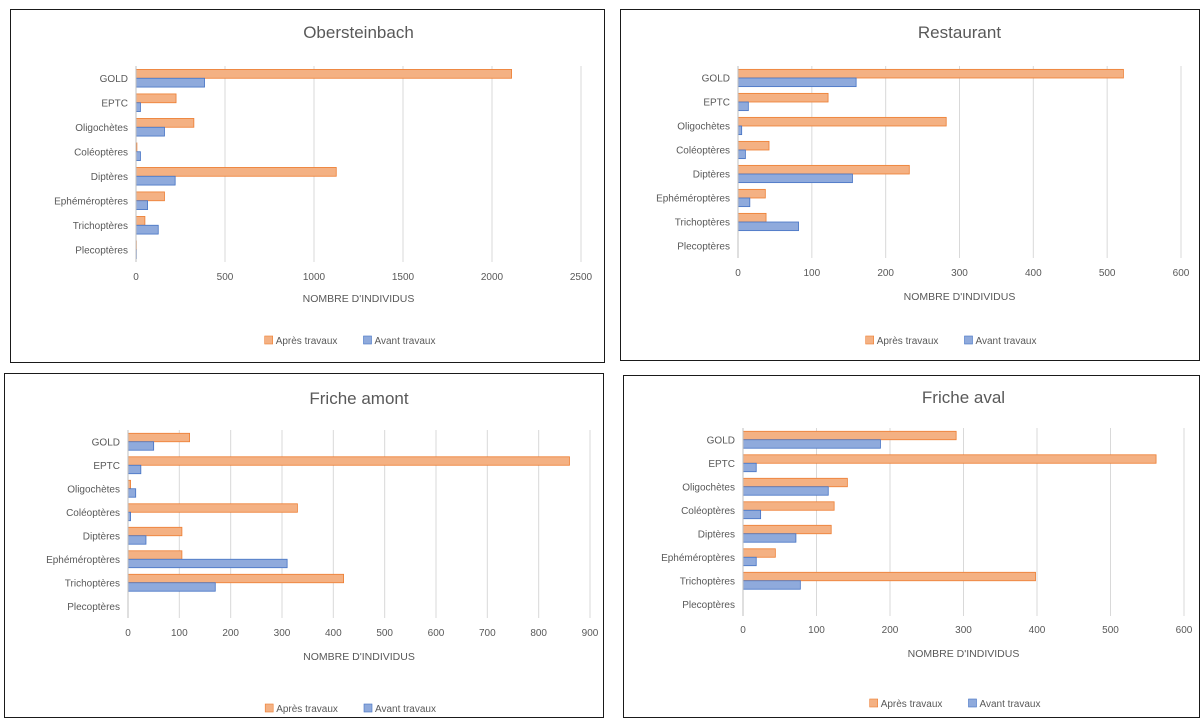 The image size is (1200, 719). What do you see at coordinates (1037, 630) in the screenshot?
I see `x-tick-label: 400` at bounding box center [1037, 630].